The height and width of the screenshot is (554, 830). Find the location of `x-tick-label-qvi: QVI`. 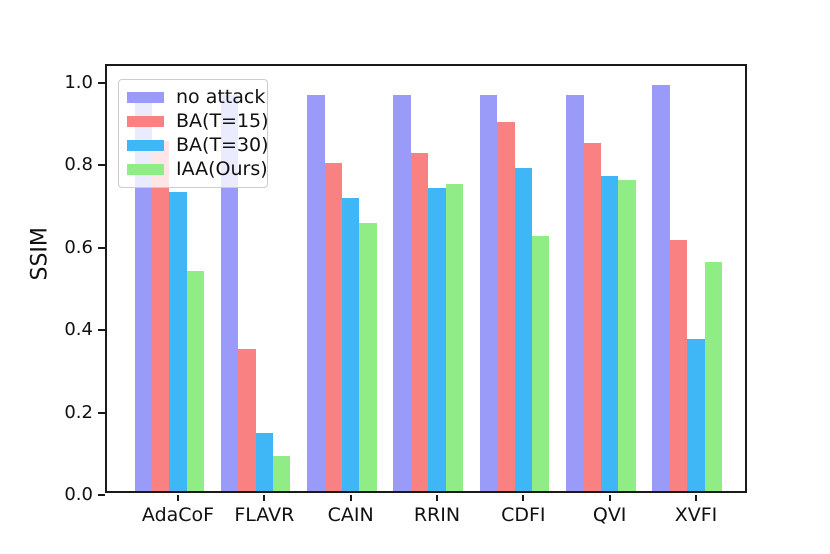

x-tick-label-qvi: QVI is located at coordinates (609, 515).